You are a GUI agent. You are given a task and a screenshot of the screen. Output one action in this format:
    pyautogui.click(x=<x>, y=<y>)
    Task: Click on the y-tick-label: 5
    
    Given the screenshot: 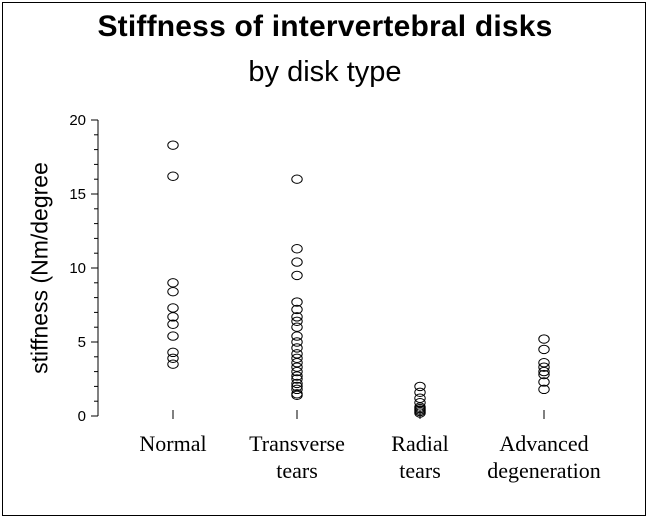 What is the action you would take?
    pyautogui.click(x=82, y=342)
    